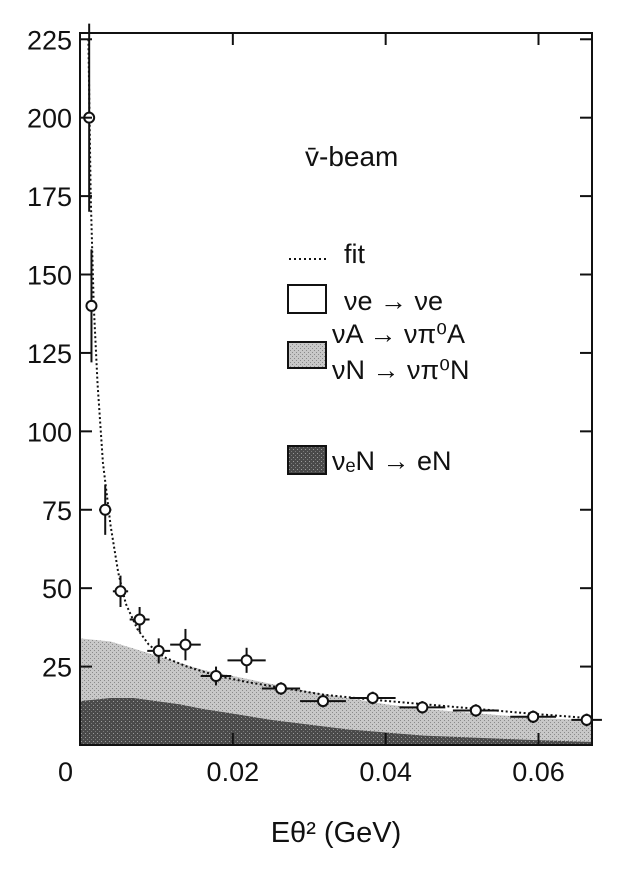 This screenshot has width=641, height=875. Describe the element at coordinates (336, 833) in the screenshot. I see `x-axis-title: Eθ² (GeV)` at that location.